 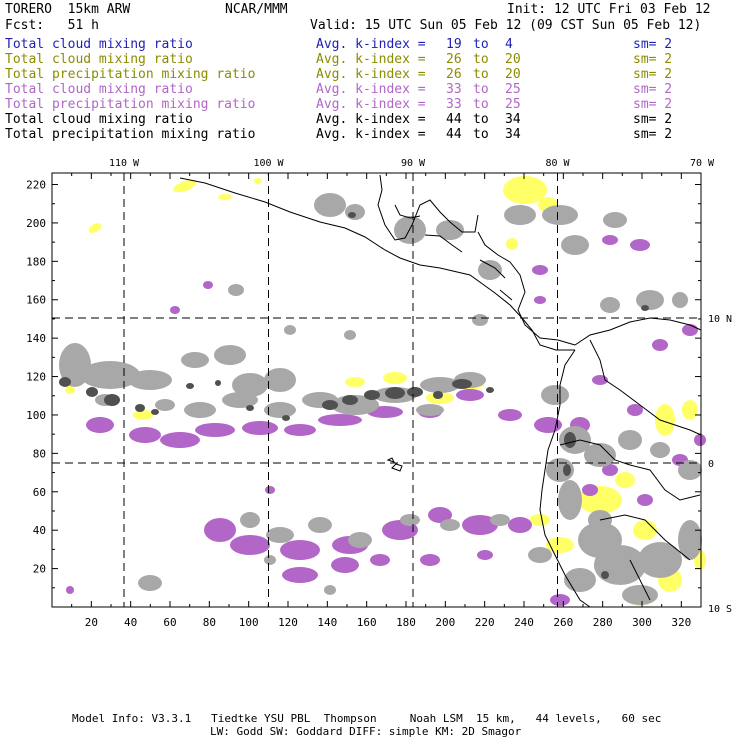 What do you see at coordinates (209, 622) in the screenshot?
I see `x-tick-label: 80` at bounding box center [209, 622].